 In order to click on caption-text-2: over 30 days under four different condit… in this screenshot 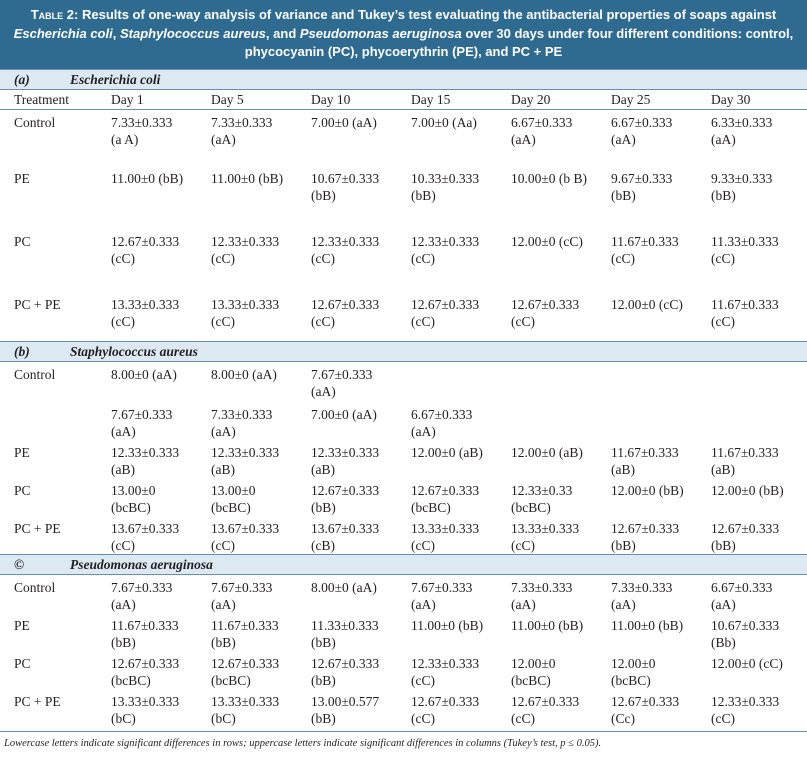, I will do `click(519, 42)`.